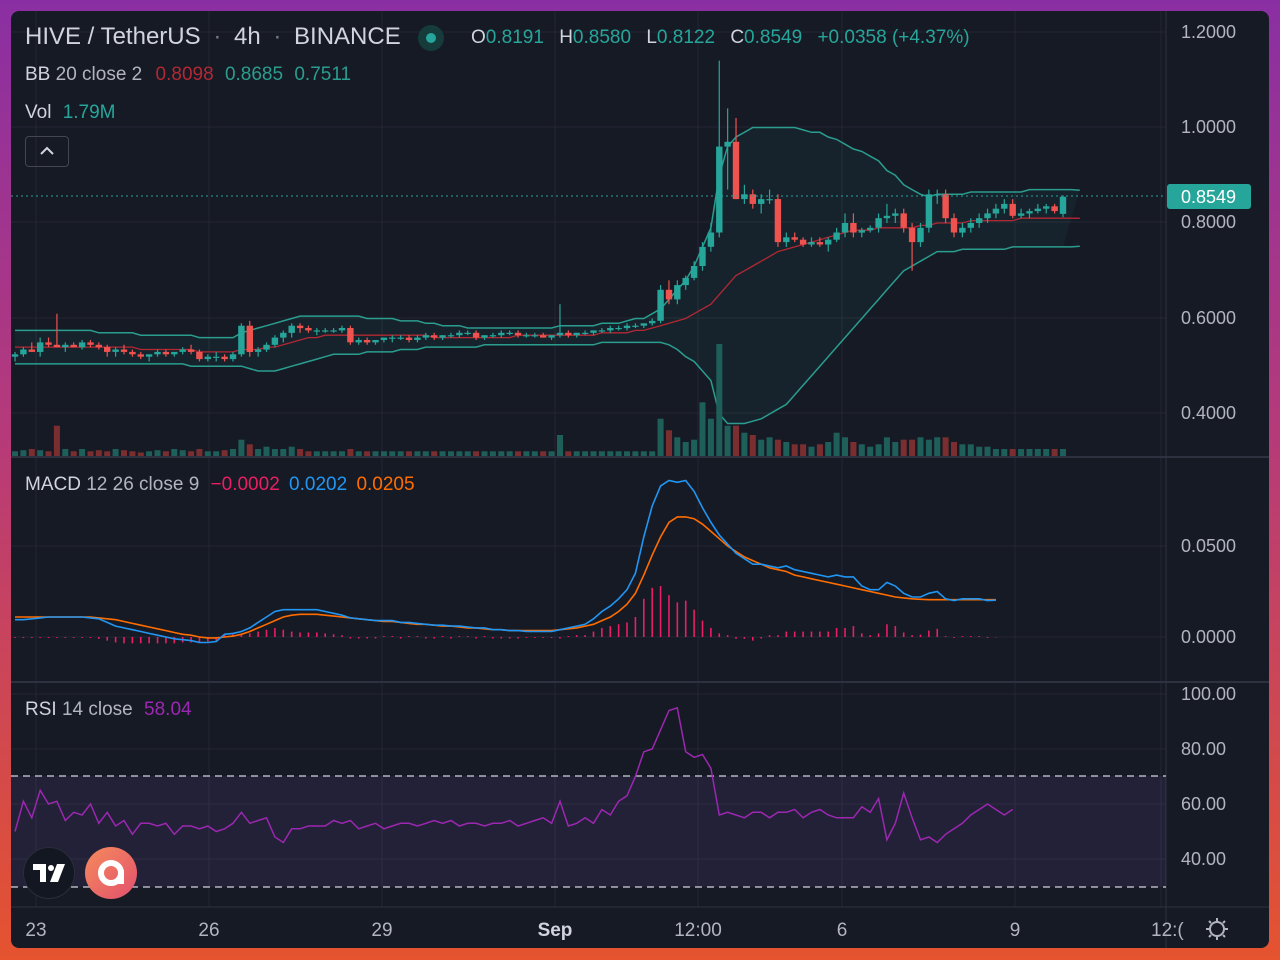 The width and height of the screenshot is (1280, 960). What do you see at coordinates (323, 74) in the screenshot?
I see `bb-lower: 0.7511` at bounding box center [323, 74].